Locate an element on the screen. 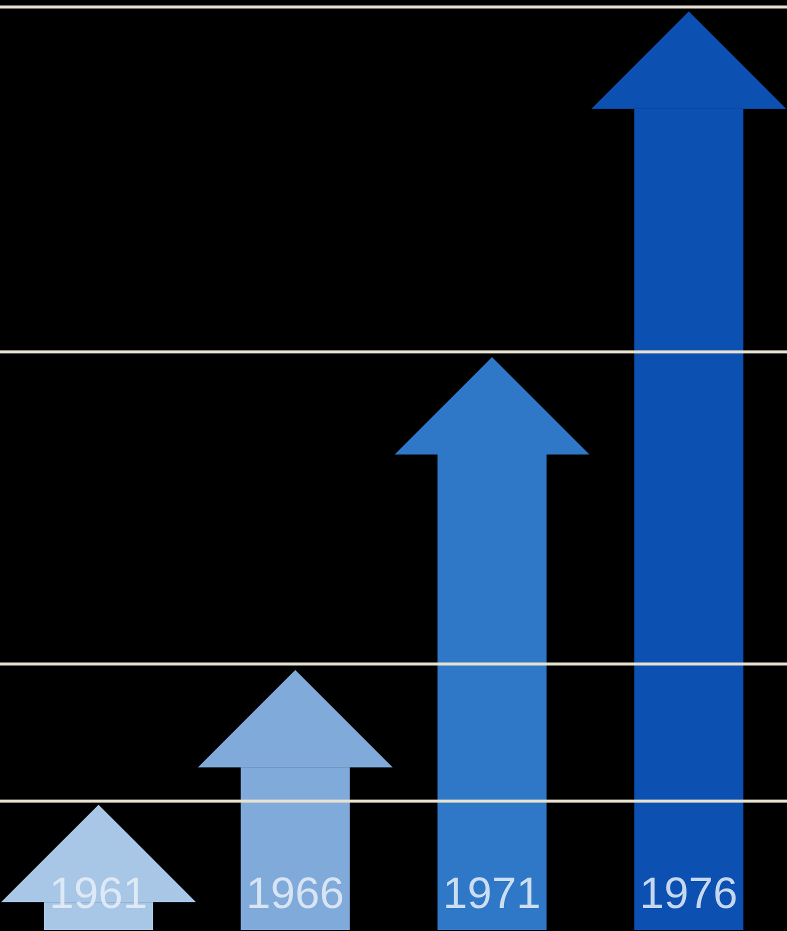 Image resolution: width=787 pixels, height=931 pixels. x-tick-label: 1961 is located at coordinates (98, 893).